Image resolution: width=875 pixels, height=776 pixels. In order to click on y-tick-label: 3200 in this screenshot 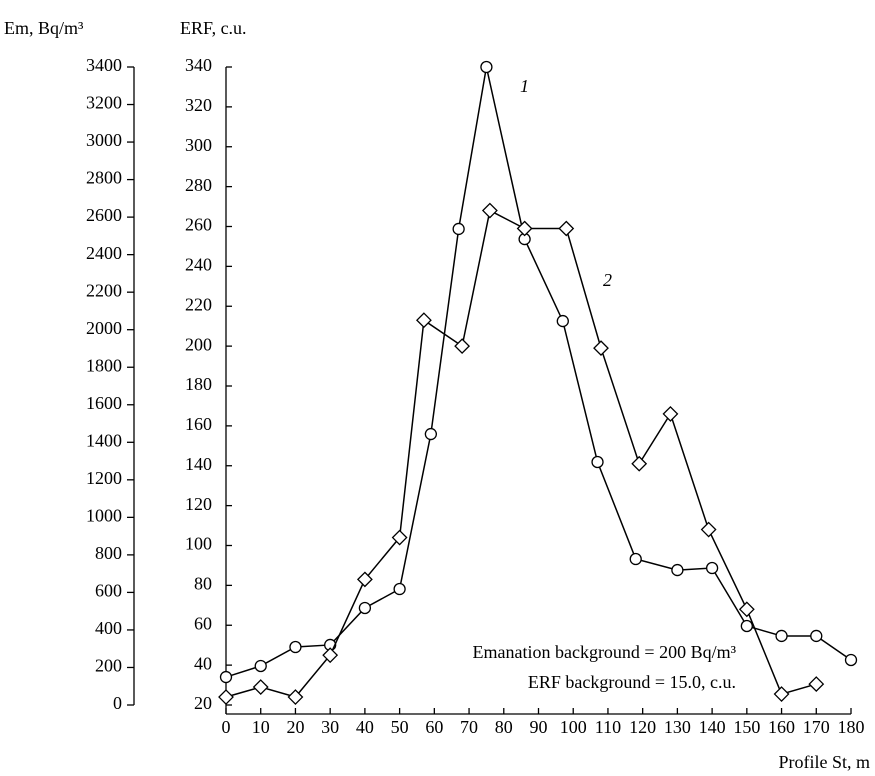, I will do `click(104, 103)`.